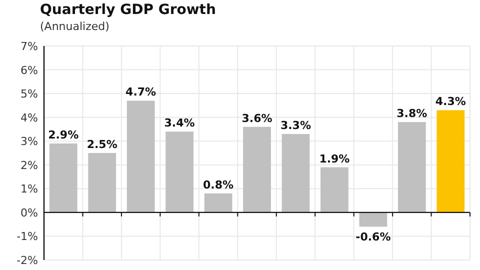 The width and height of the screenshot is (480, 270). I want to click on y-tick-label: 7%, so click(29, 46).